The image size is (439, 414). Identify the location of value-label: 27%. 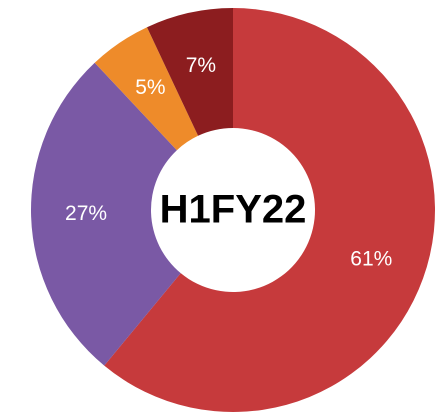
(86, 213).